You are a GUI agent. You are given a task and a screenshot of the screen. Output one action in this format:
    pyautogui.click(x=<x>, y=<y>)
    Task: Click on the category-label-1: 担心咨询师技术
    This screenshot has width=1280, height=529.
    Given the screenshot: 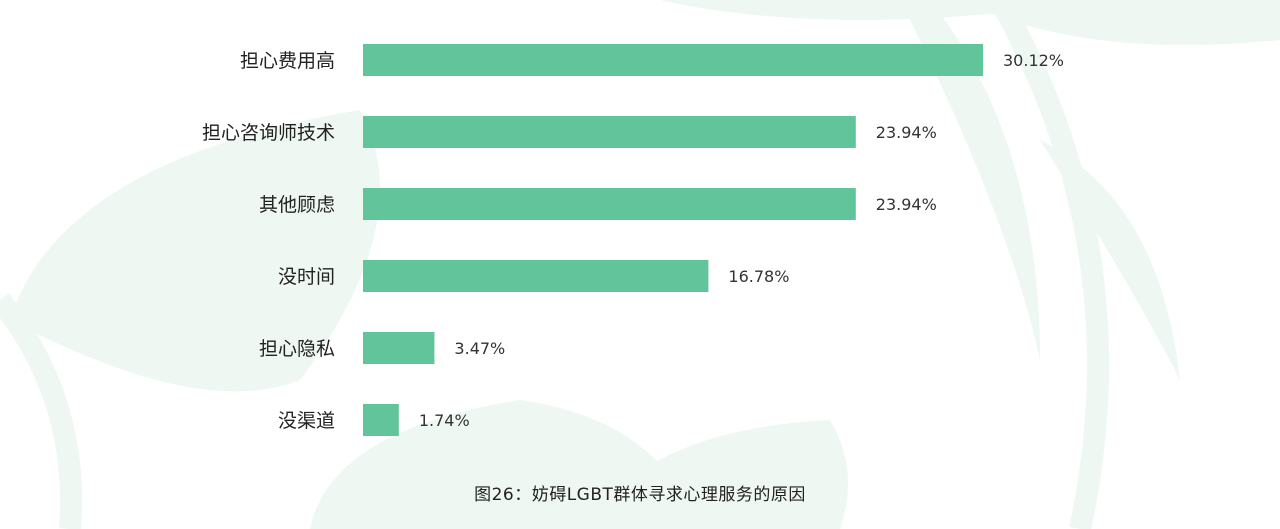 What is the action you would take?
    pyautogui.click(x=268, y=133)
    